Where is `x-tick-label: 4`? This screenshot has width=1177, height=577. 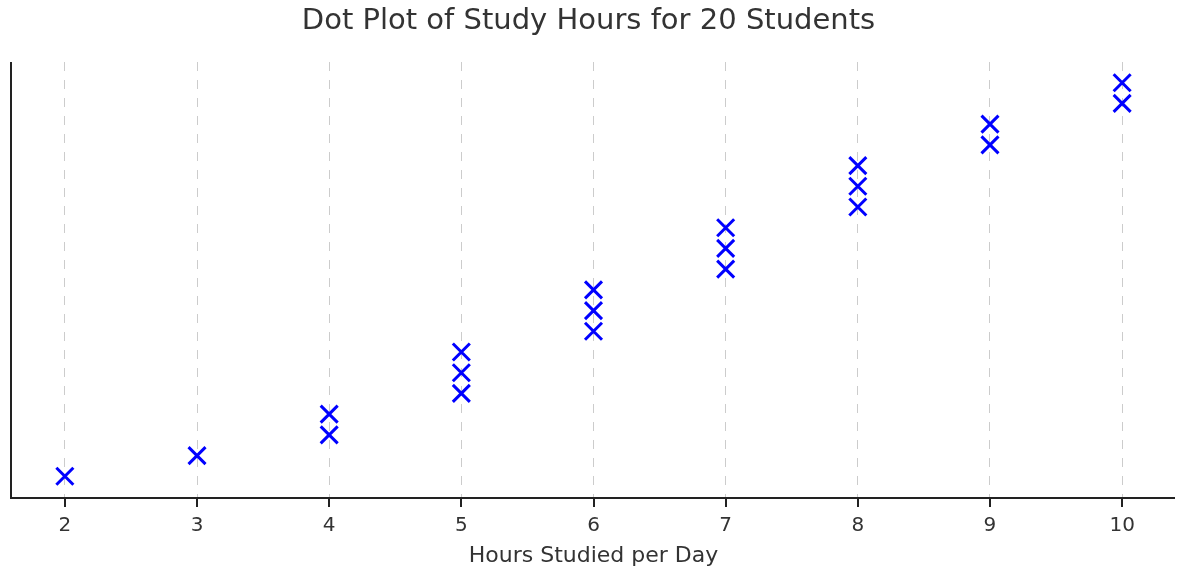
x-tick-label: 4 is located at coordinates (329, 524).